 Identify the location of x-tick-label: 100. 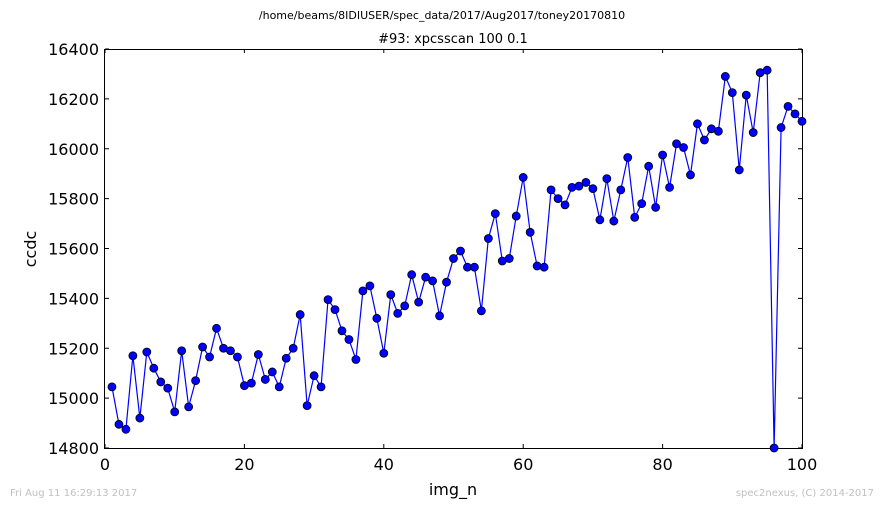
(802, 464).